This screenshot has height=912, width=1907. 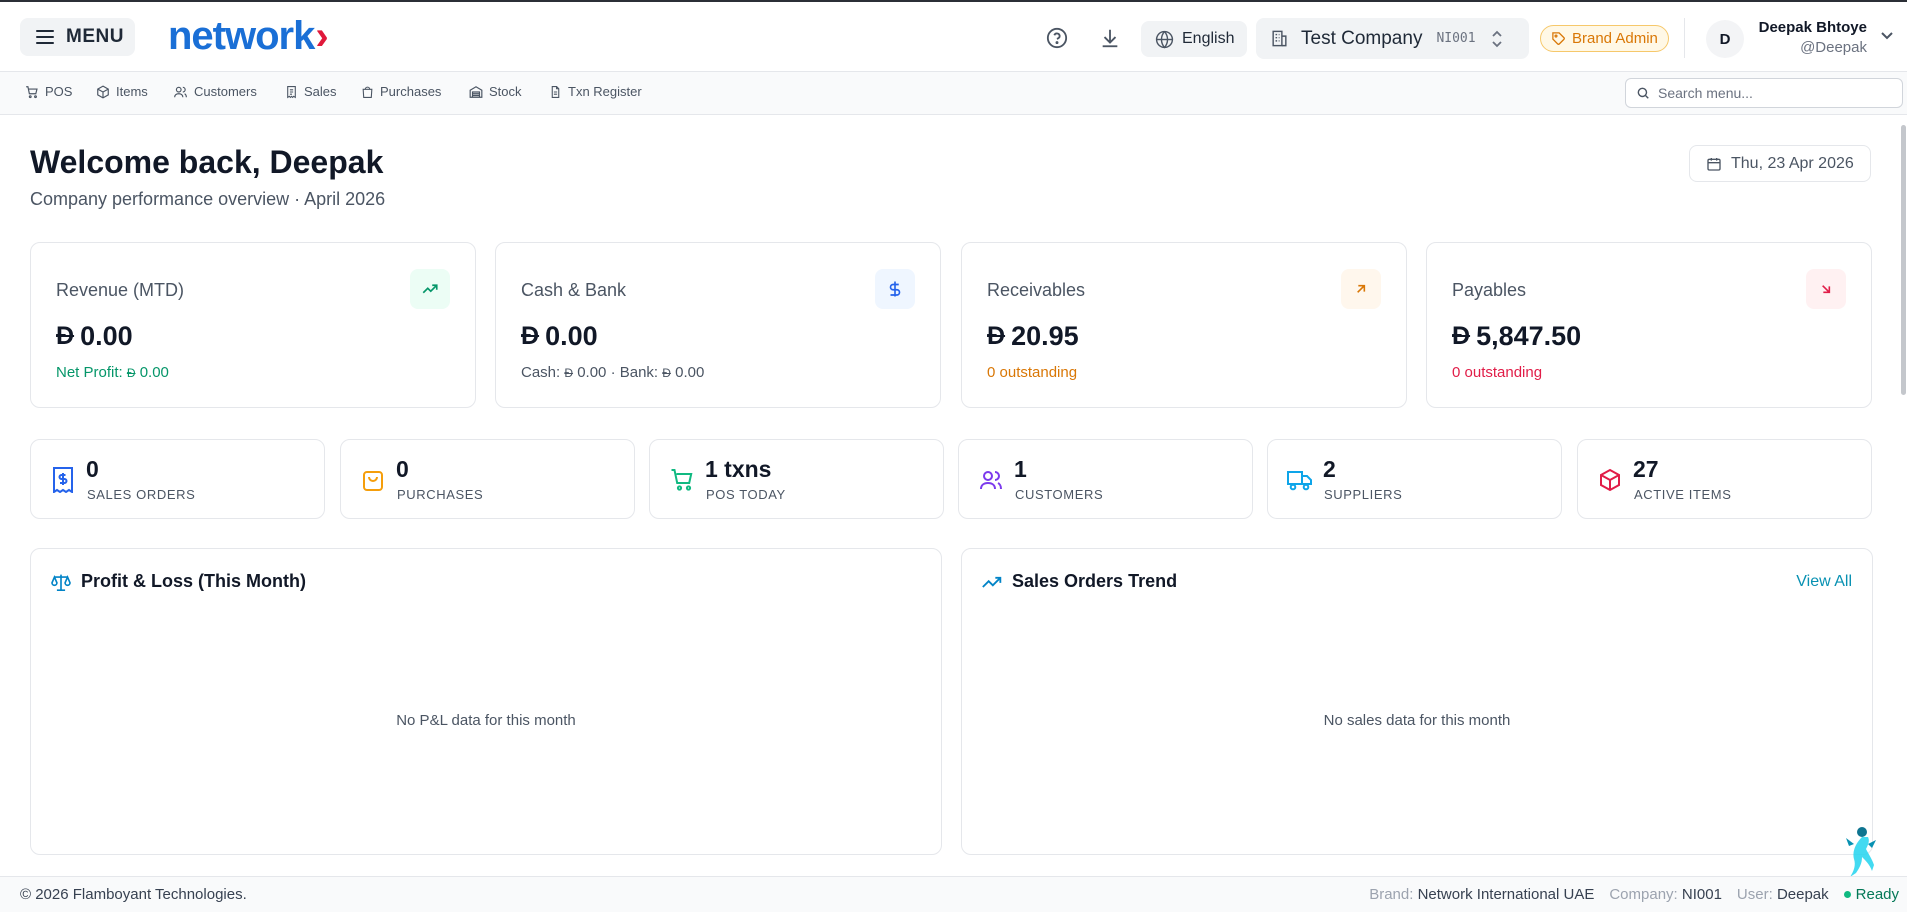 What do you see at coordinates (1684, 38) in the screenshot?
I see `header-divider` at bounding box center [1684, 38].